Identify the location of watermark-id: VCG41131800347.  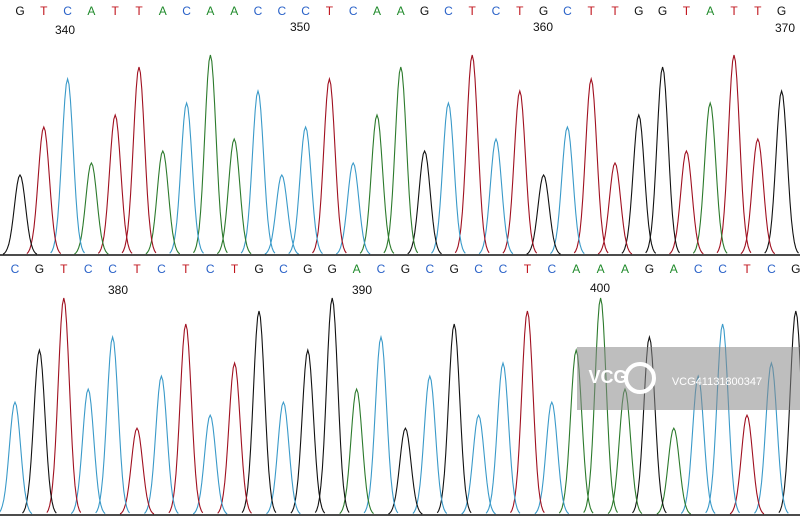
(717, 382).